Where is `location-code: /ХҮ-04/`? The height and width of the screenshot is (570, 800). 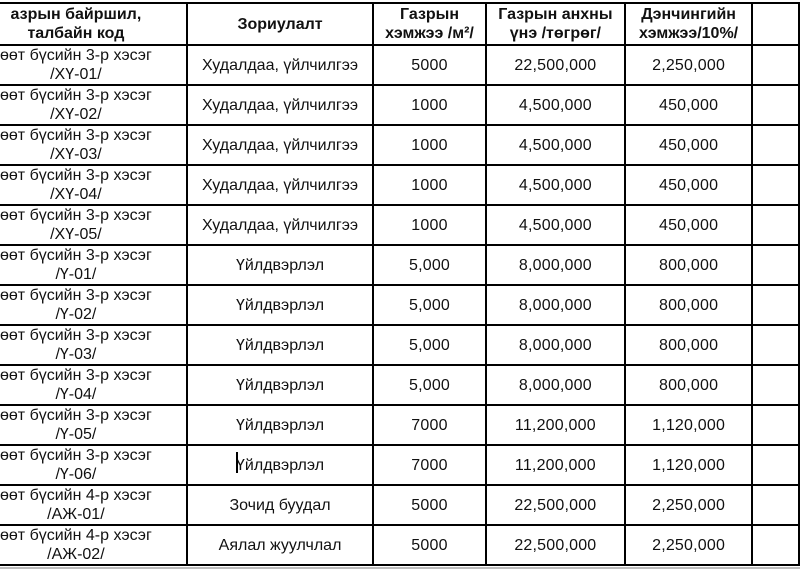
location-code: /ХҮ-04/ is located at coordinates (76, 194).